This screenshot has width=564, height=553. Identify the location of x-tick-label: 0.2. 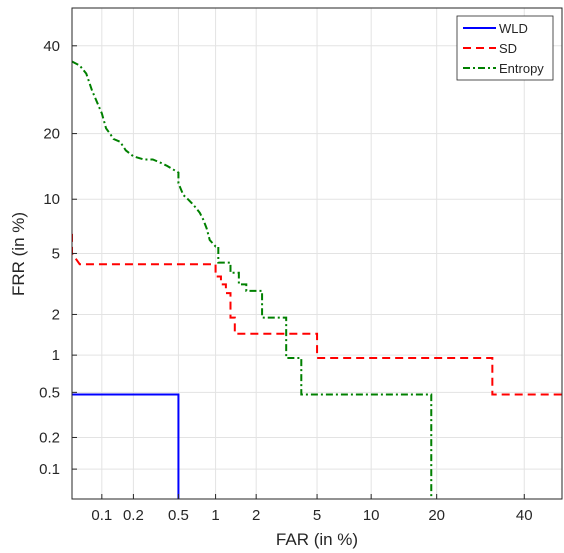
(133, 515).